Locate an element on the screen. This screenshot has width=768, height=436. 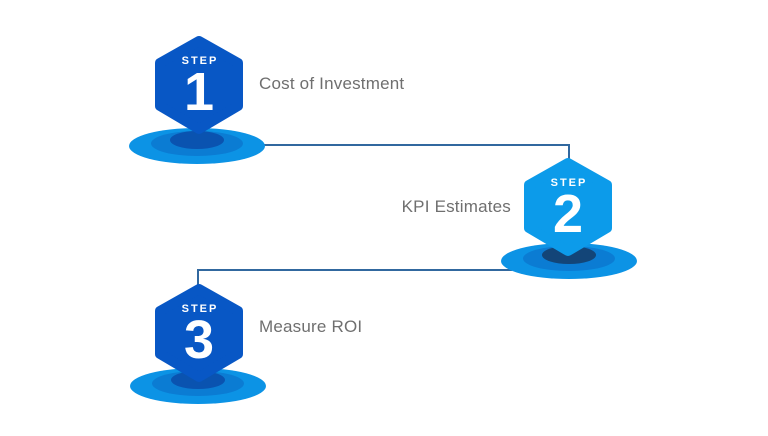
step-3-badge-word: STEP is located at coordinates (200, 309).